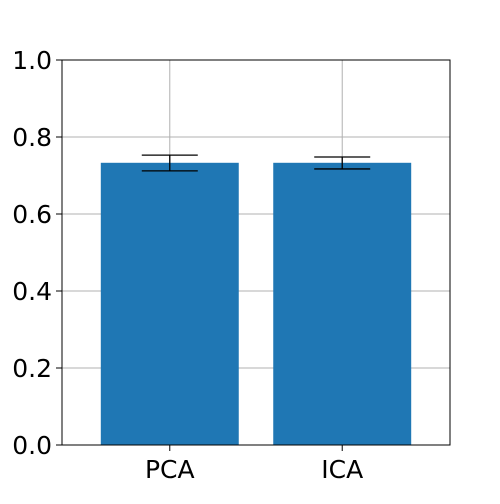  Describe the element at coordinates (32, 291) in the screenshot. I see `y-tick-label: 0.4` at that location.